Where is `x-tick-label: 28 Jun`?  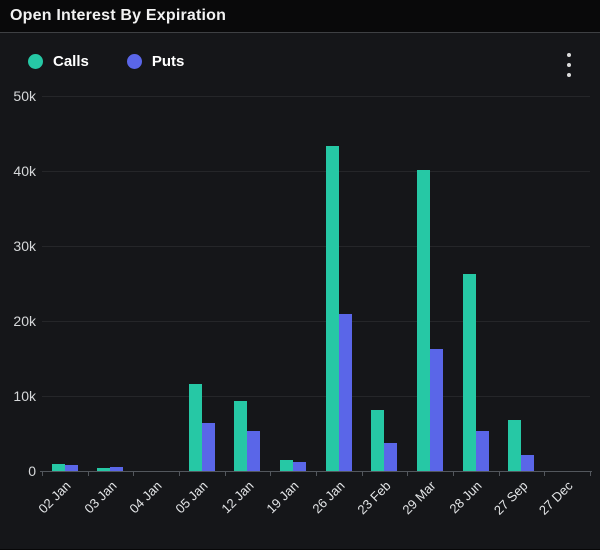 x-tick-label: 28 Jun is located at coordinates (465, 497).